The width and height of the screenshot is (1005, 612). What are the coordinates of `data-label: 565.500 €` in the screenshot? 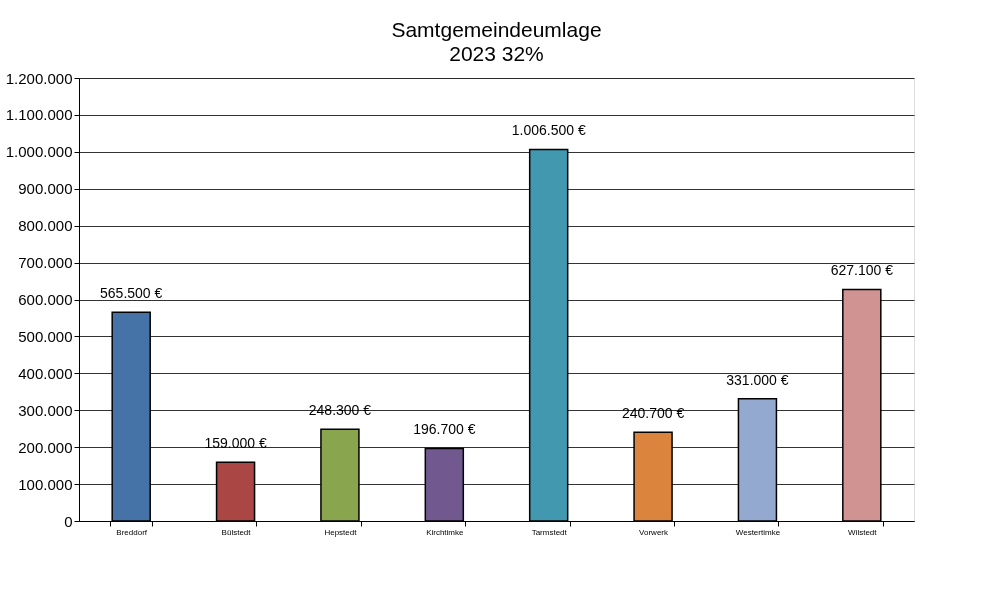 It's located at (131, 293).